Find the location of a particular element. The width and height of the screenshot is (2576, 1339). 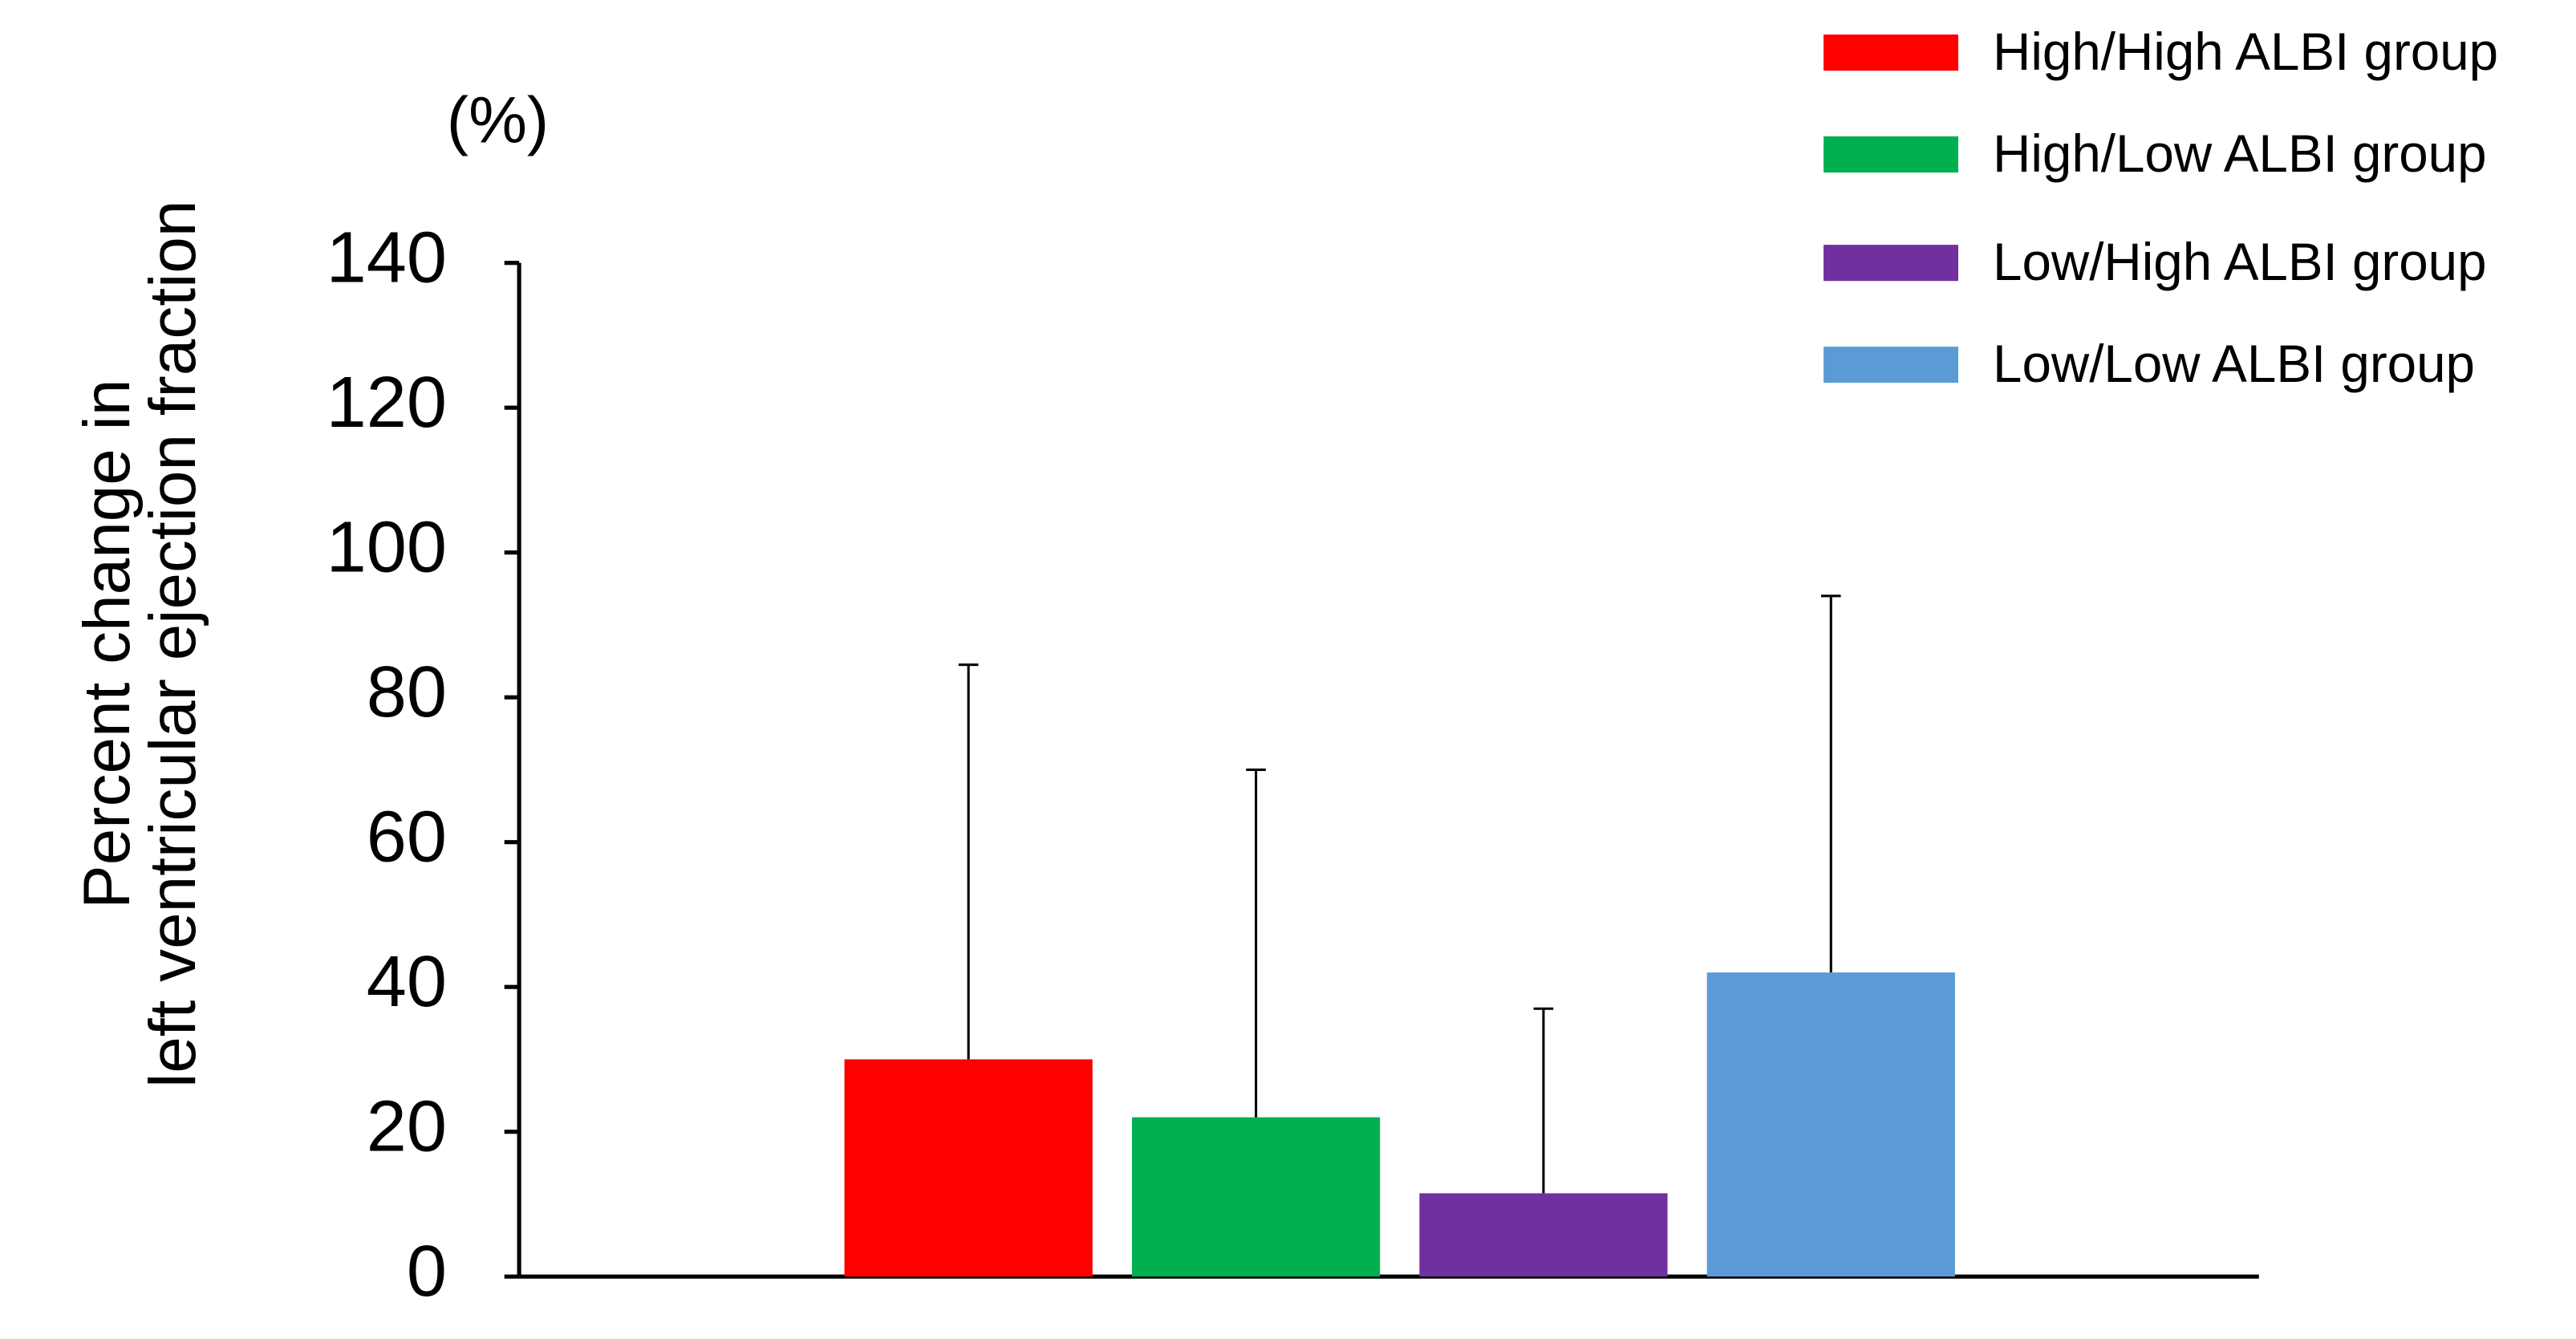

y-tick-label: 40 is located at coordinates (407, 981).